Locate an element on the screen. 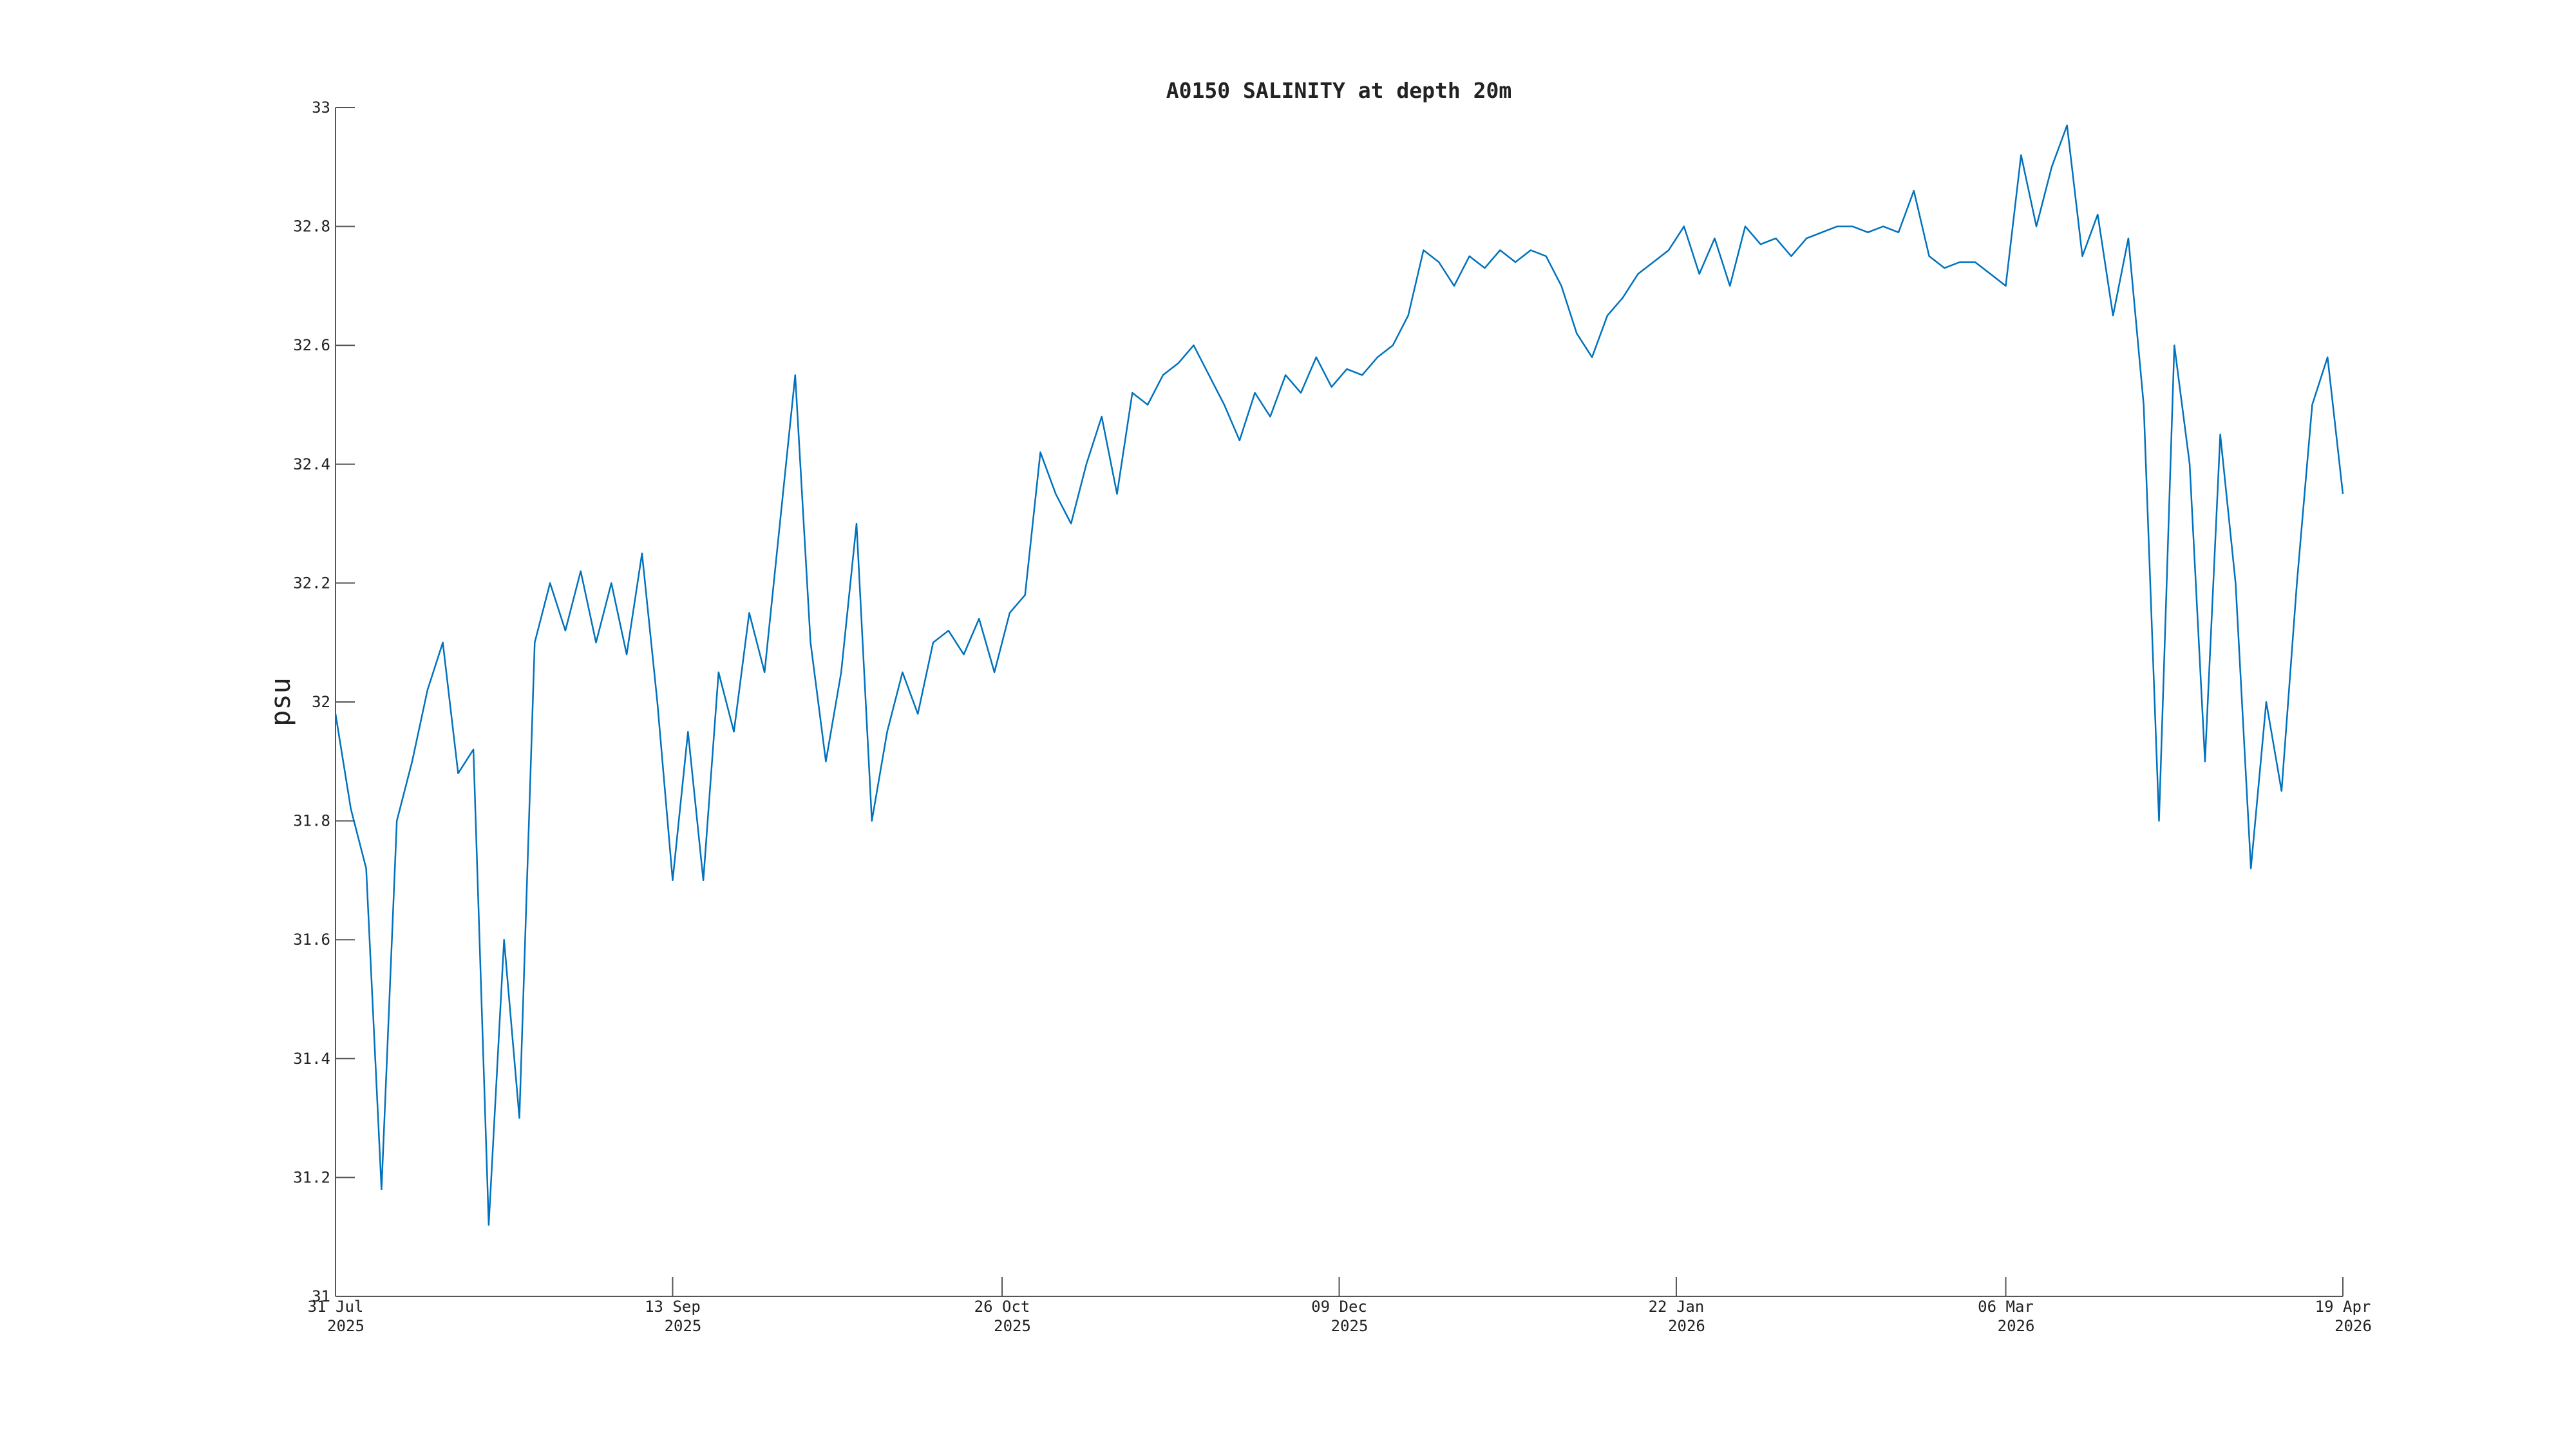 Image resolution: width=2576 pixels, height=1449 pixels. y-tick-label: 31.8 is located at coordinates (311, 821).